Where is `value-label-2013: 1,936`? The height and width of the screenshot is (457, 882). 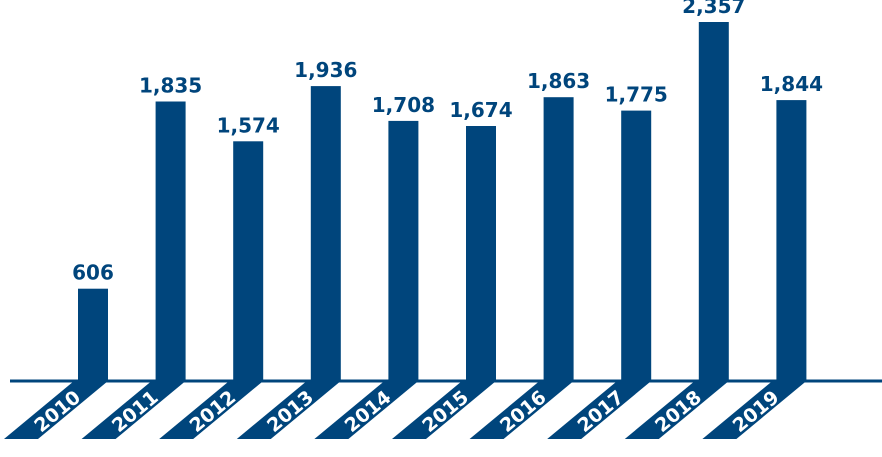
value-label-2013: 1,936 is located at coordinates (325, 70).